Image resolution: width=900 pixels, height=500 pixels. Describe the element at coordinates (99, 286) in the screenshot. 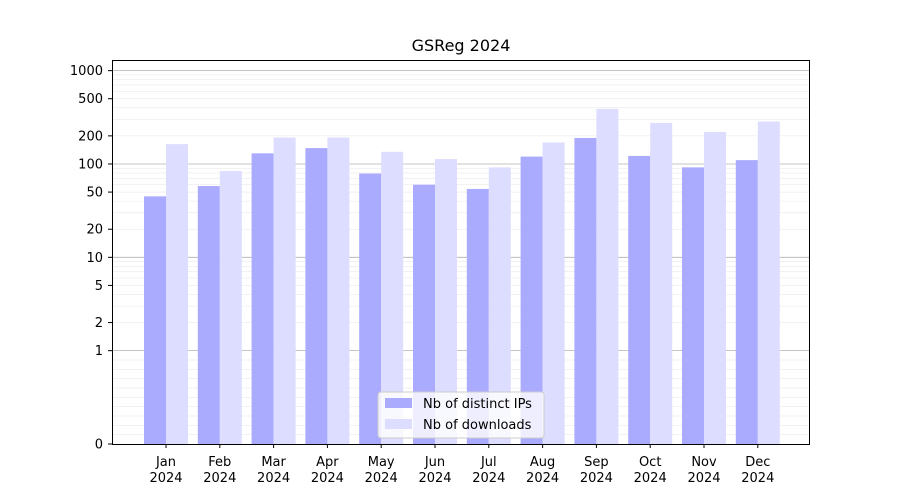

I see `y-tick-label: 5` at that location.